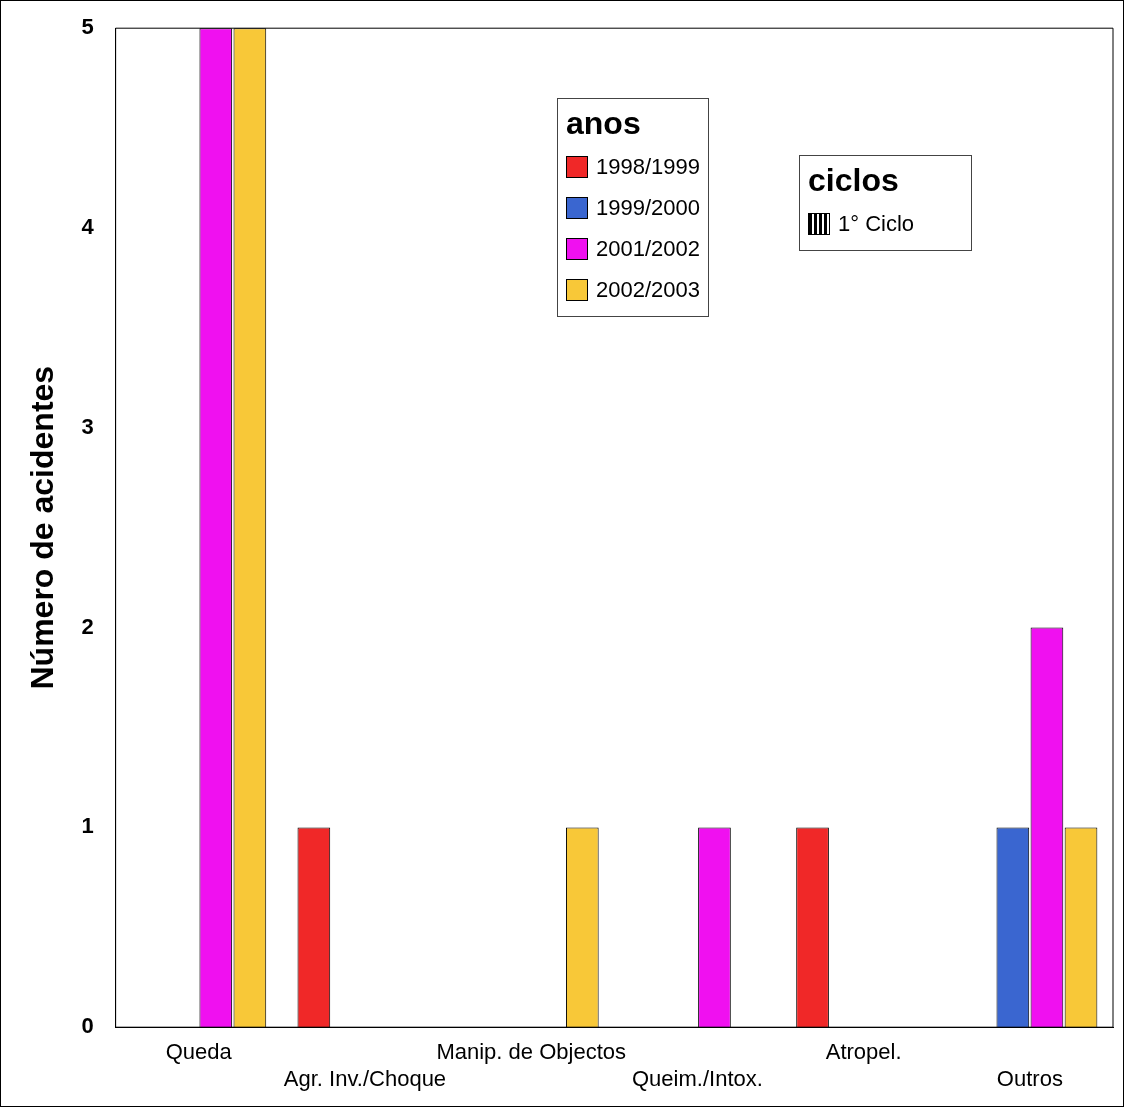 The image size is (1124, 1107). Describe the element at coordinates (648, 207) in the screenshot. I see `legend-label: 1999/2000` at that location.